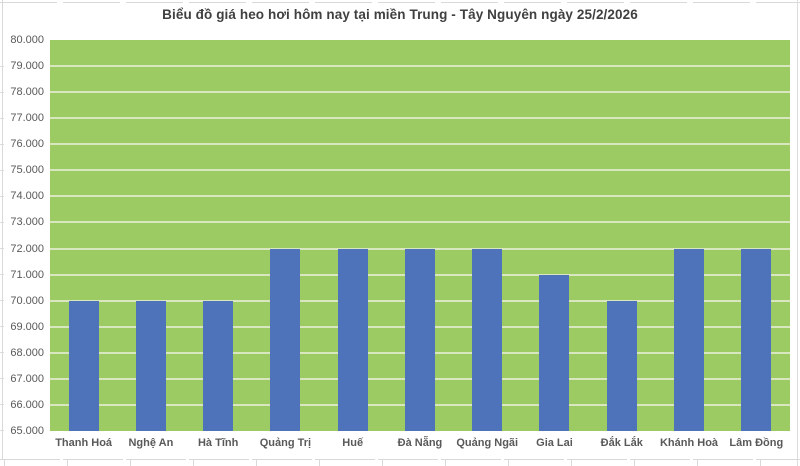 The image size is (800, 466). Describe the element at coordinates (27, 118) in the screenshot. I see `y-tick-label: 77.000` at that location.